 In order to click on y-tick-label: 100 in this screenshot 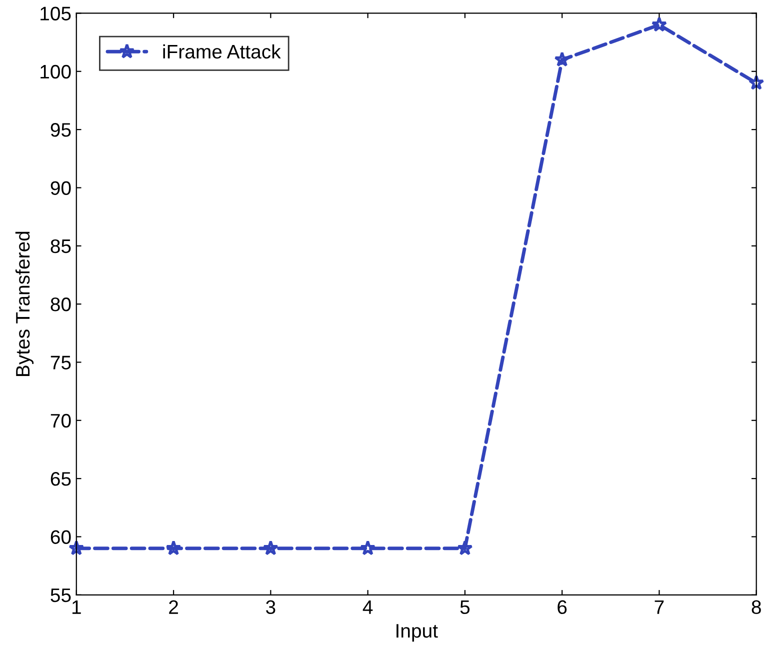, I will do `click(55, 71)`.